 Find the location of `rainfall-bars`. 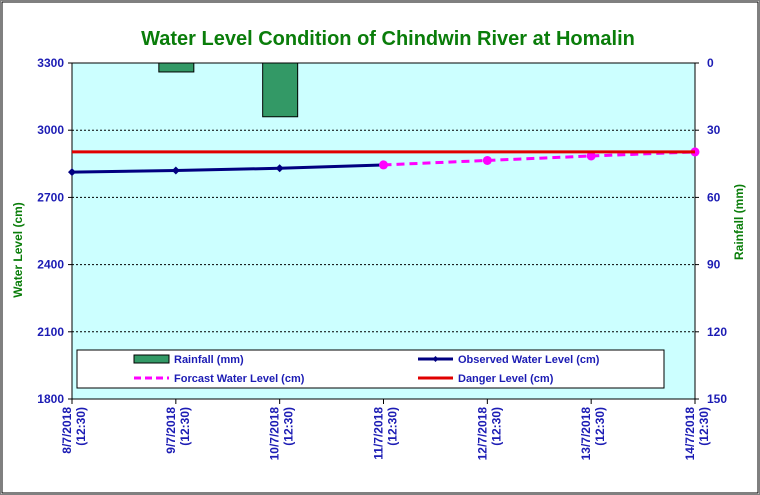

rainfall-bars is located at coordinates (228, 90).